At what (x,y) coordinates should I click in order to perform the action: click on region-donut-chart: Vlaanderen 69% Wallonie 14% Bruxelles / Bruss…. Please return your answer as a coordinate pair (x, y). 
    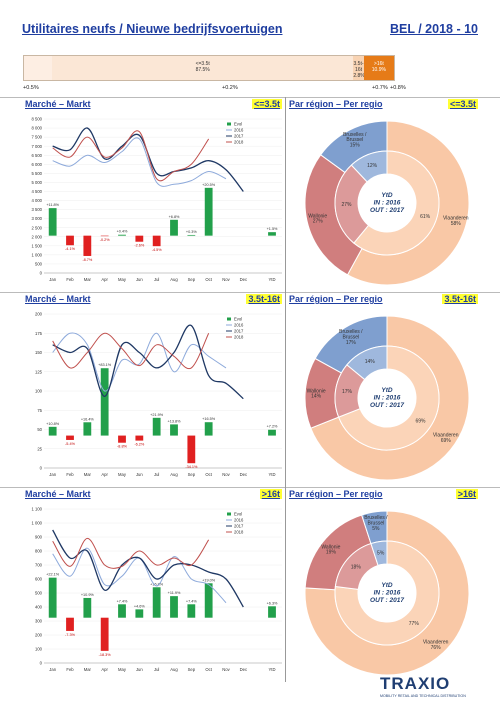
    Looking at the image, I should click on (387, 398).